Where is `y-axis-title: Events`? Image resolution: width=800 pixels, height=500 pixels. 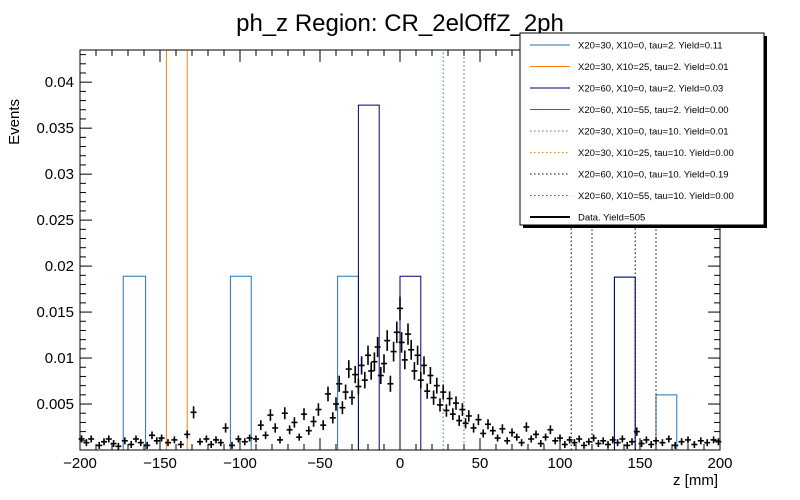 y-axis-title: Events is located at coordinates (14, 122).